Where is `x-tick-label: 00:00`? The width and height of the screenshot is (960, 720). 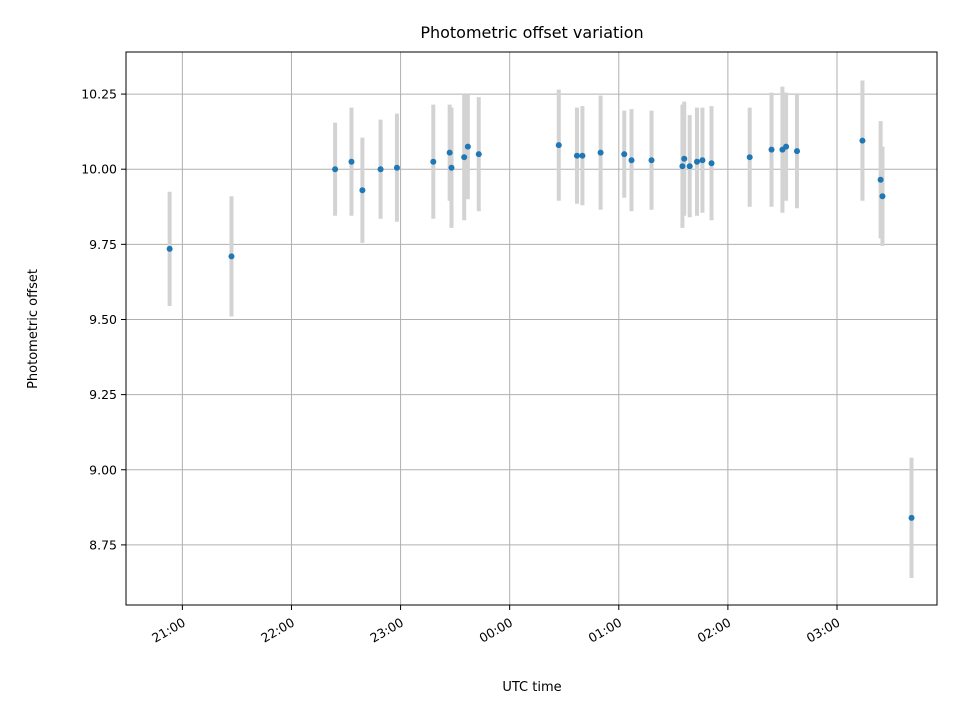
x-tick-label: 00:00 is located at coordinates (495, 630).